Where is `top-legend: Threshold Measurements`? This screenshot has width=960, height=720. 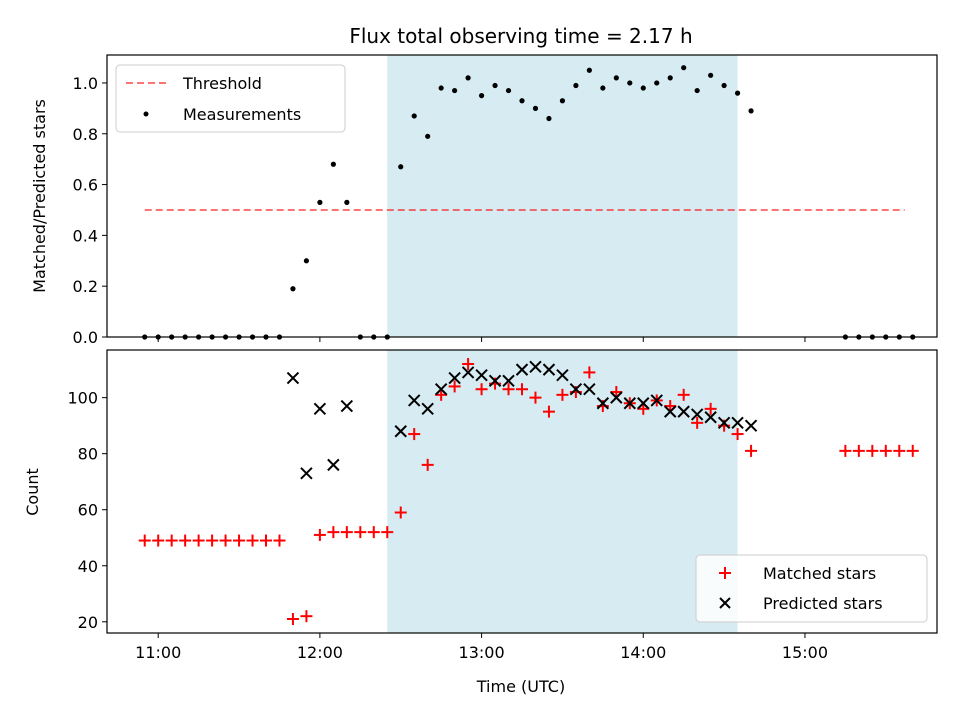 top-legend: Threshold Measurements is located at coordinates (230, 98).